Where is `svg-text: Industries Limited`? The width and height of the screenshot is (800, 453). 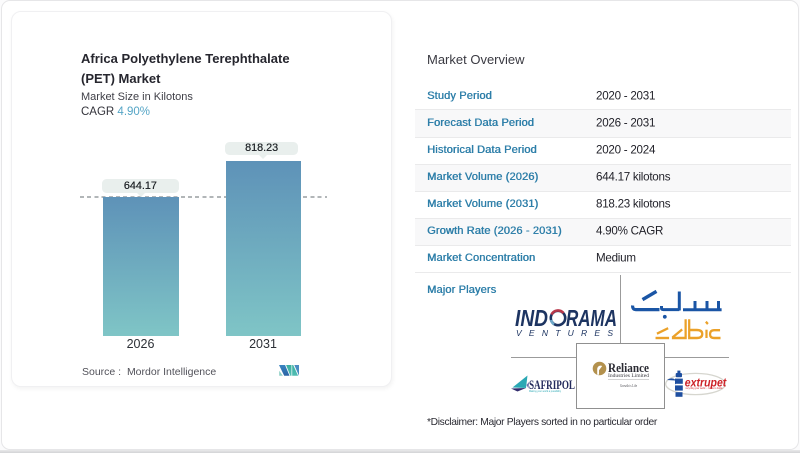
svg-text: Industries Limited is located at coordinates (629, 376).